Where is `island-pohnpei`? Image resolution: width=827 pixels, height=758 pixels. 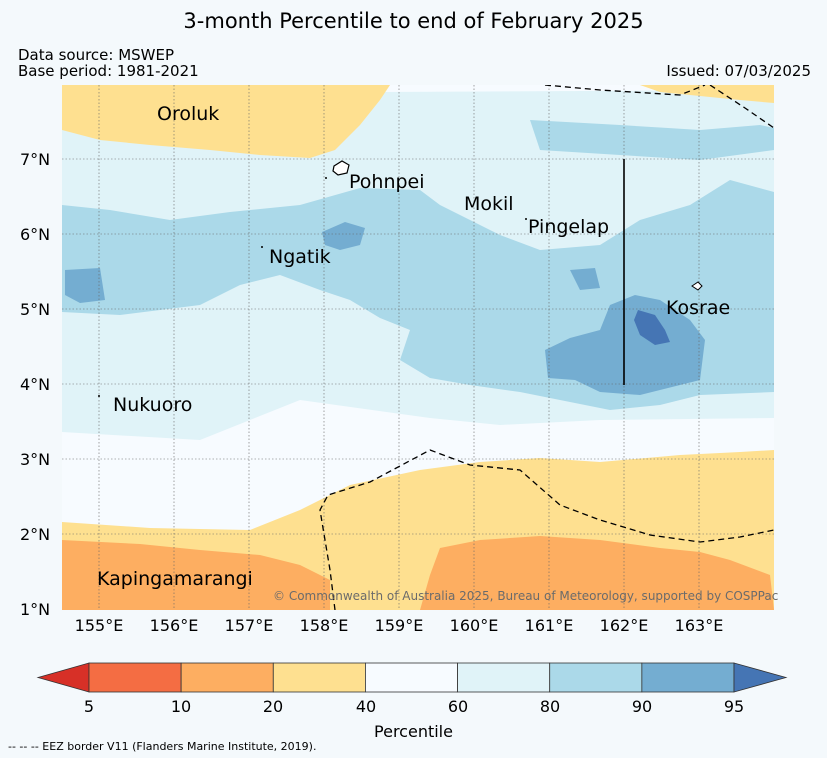 island-pohnpei is located at coordinates (341, 168).